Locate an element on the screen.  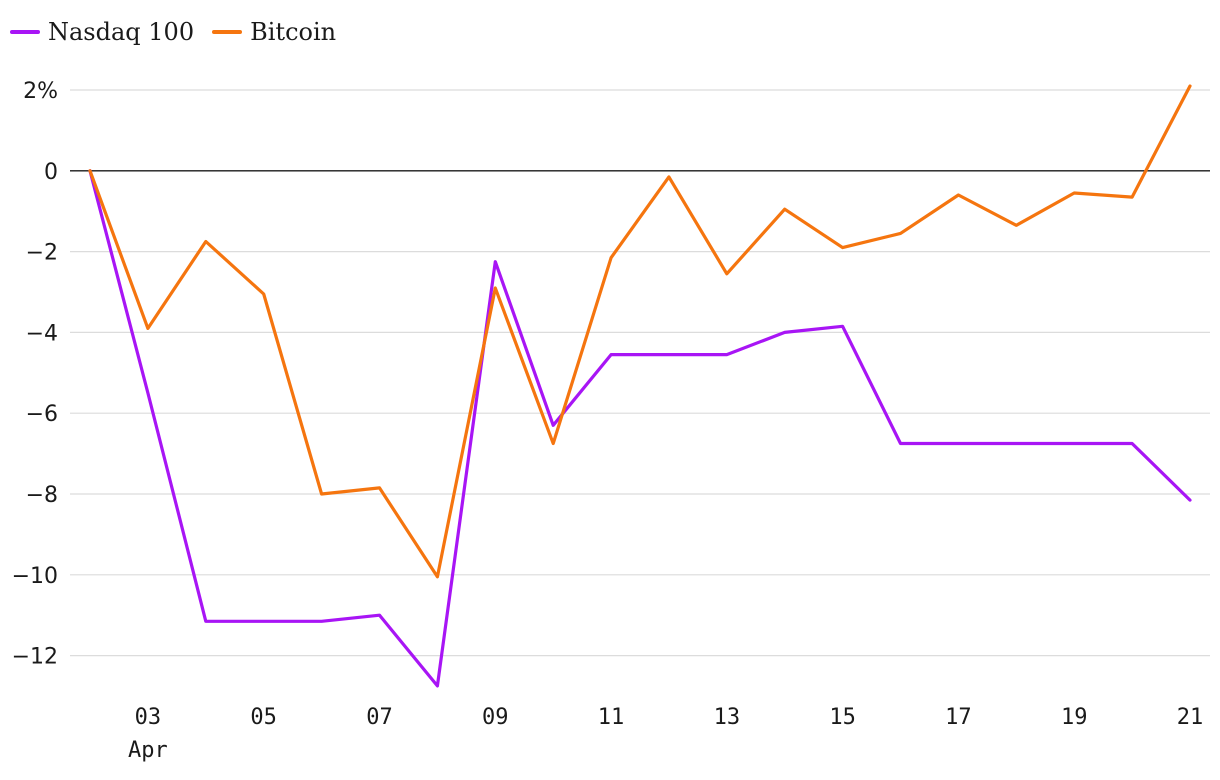
legend: Nasdaq 100 Bitcoin is located at coordinates (173, 32).